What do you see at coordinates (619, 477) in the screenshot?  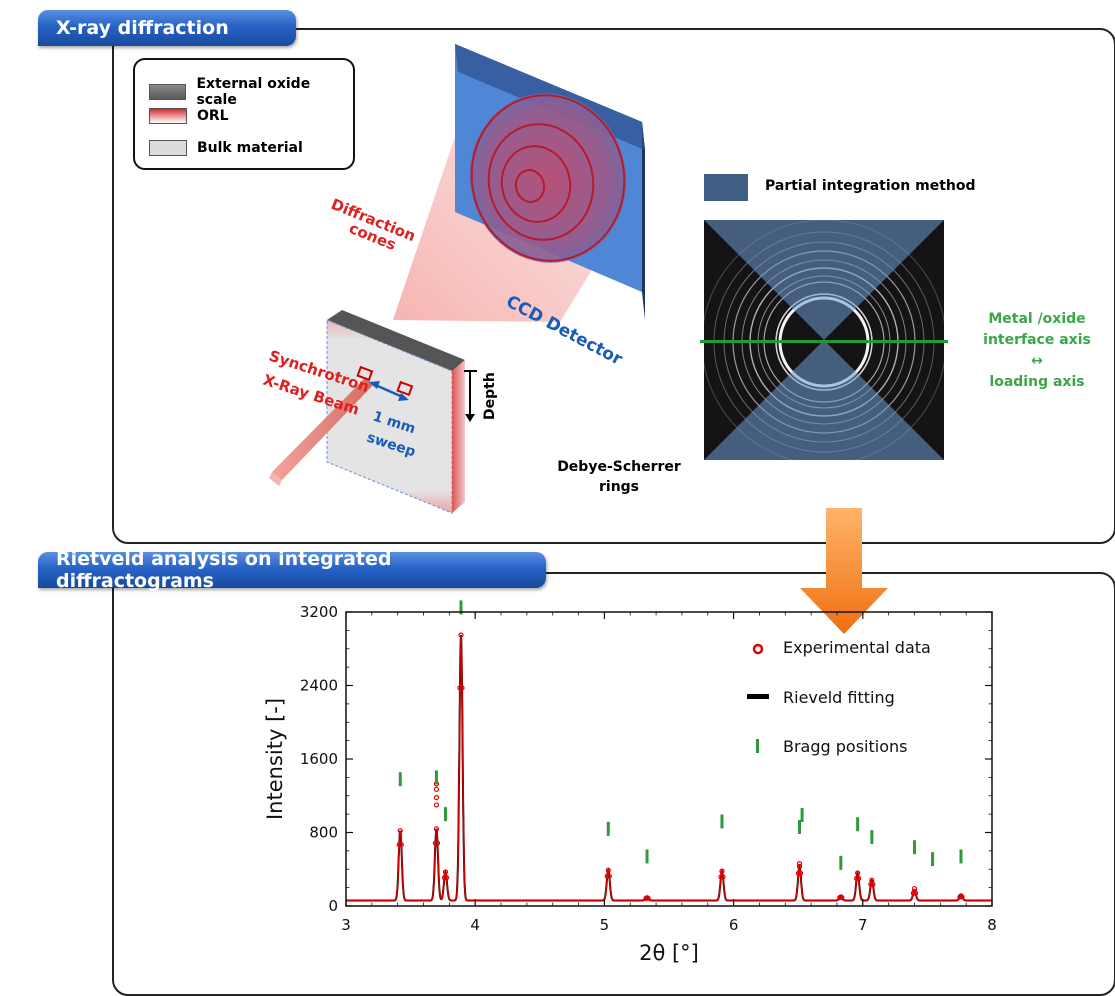 I see `debye-scherrer-label: Debye-Scherrer rings` at bounding box center [619, 477].